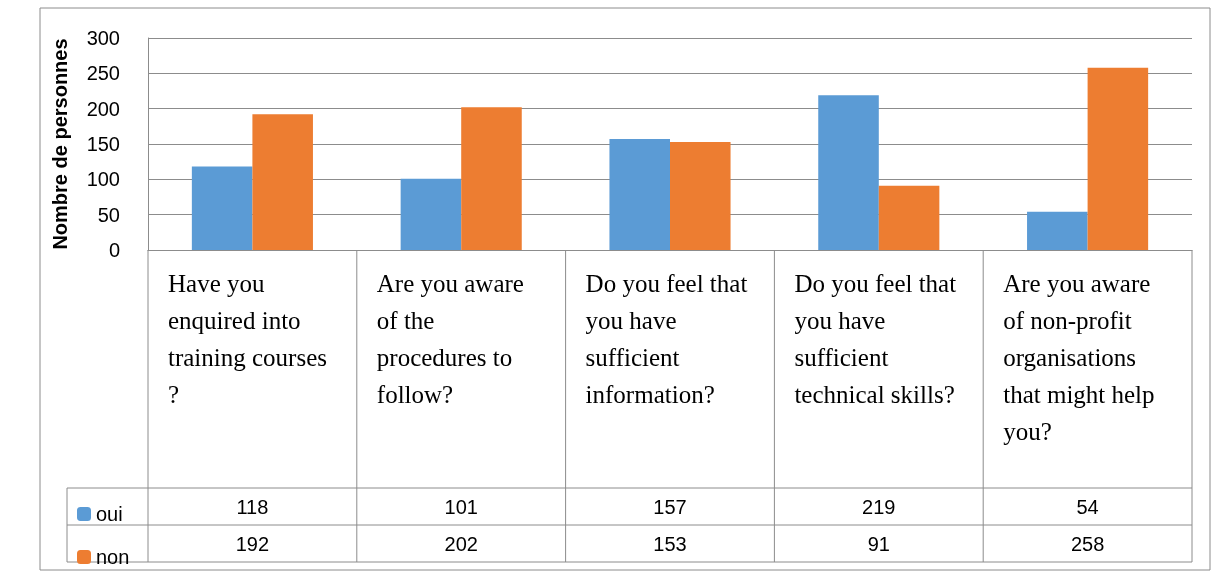  What do you see at coordinates (108, 214) in the screenshot?
I see `y-tick-label: 50` at bounding box center [108, 214].